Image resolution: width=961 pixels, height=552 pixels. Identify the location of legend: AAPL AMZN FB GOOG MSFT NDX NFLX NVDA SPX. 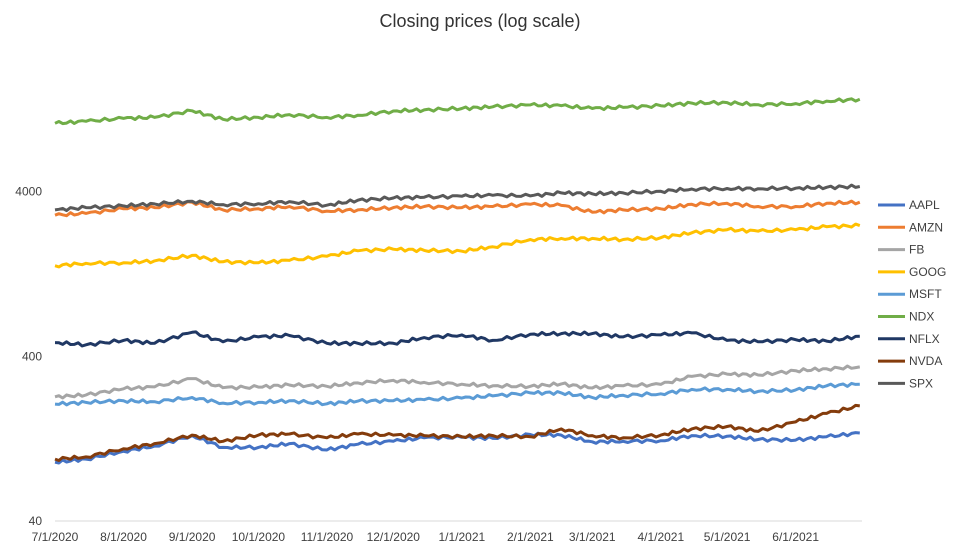
(912, 294).